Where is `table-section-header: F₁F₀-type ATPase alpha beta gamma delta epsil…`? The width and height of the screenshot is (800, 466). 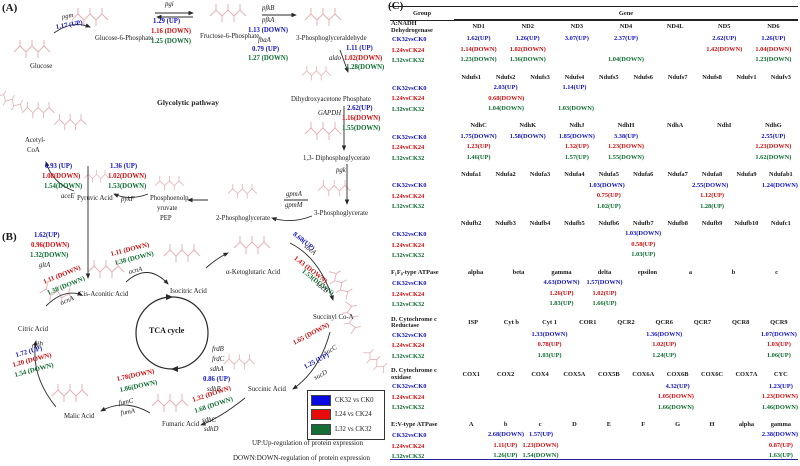
table-section-header: F₁F₀-type ATPase alpha beta gamma delta epsil… is located at coordinates (594, 273).